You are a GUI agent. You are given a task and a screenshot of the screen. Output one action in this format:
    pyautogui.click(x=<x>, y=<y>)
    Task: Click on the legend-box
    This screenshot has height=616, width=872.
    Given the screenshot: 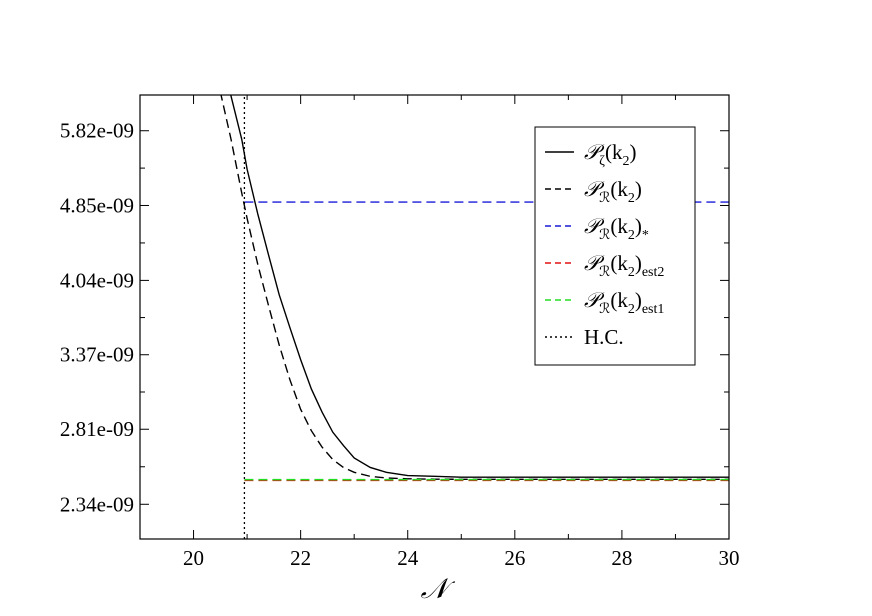 What is the action you would take?
    pyautogui.click(x=615, y=246)
    